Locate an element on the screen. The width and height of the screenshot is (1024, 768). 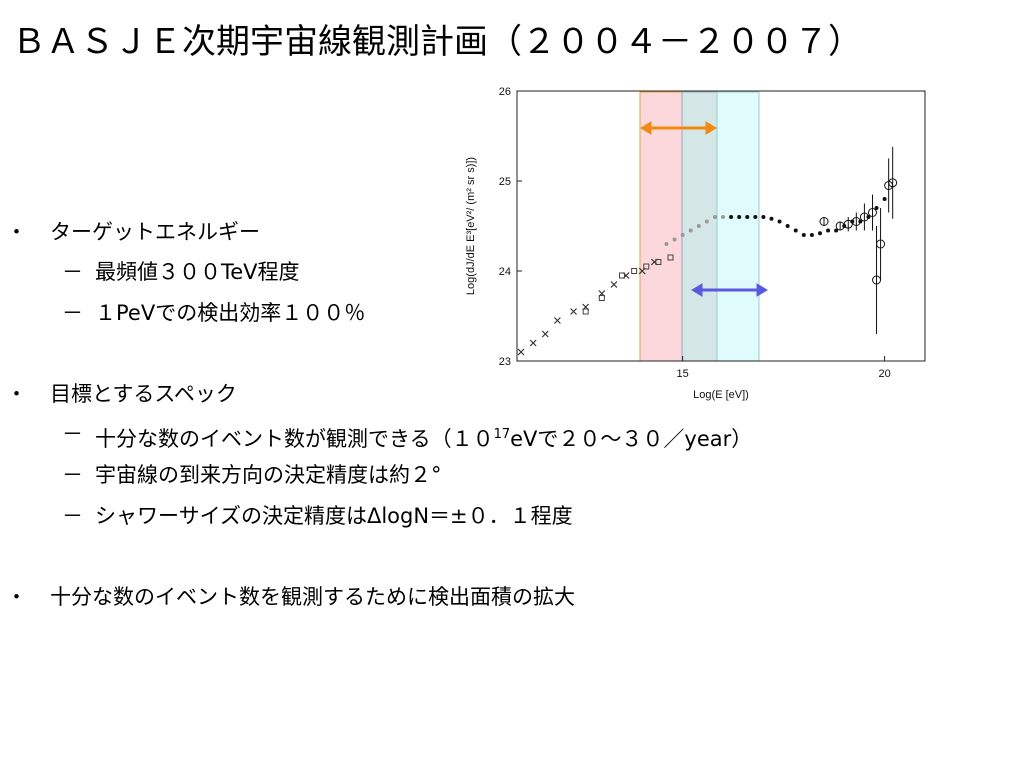
y-tick-label: 26 is located at coordinates (505, 92).